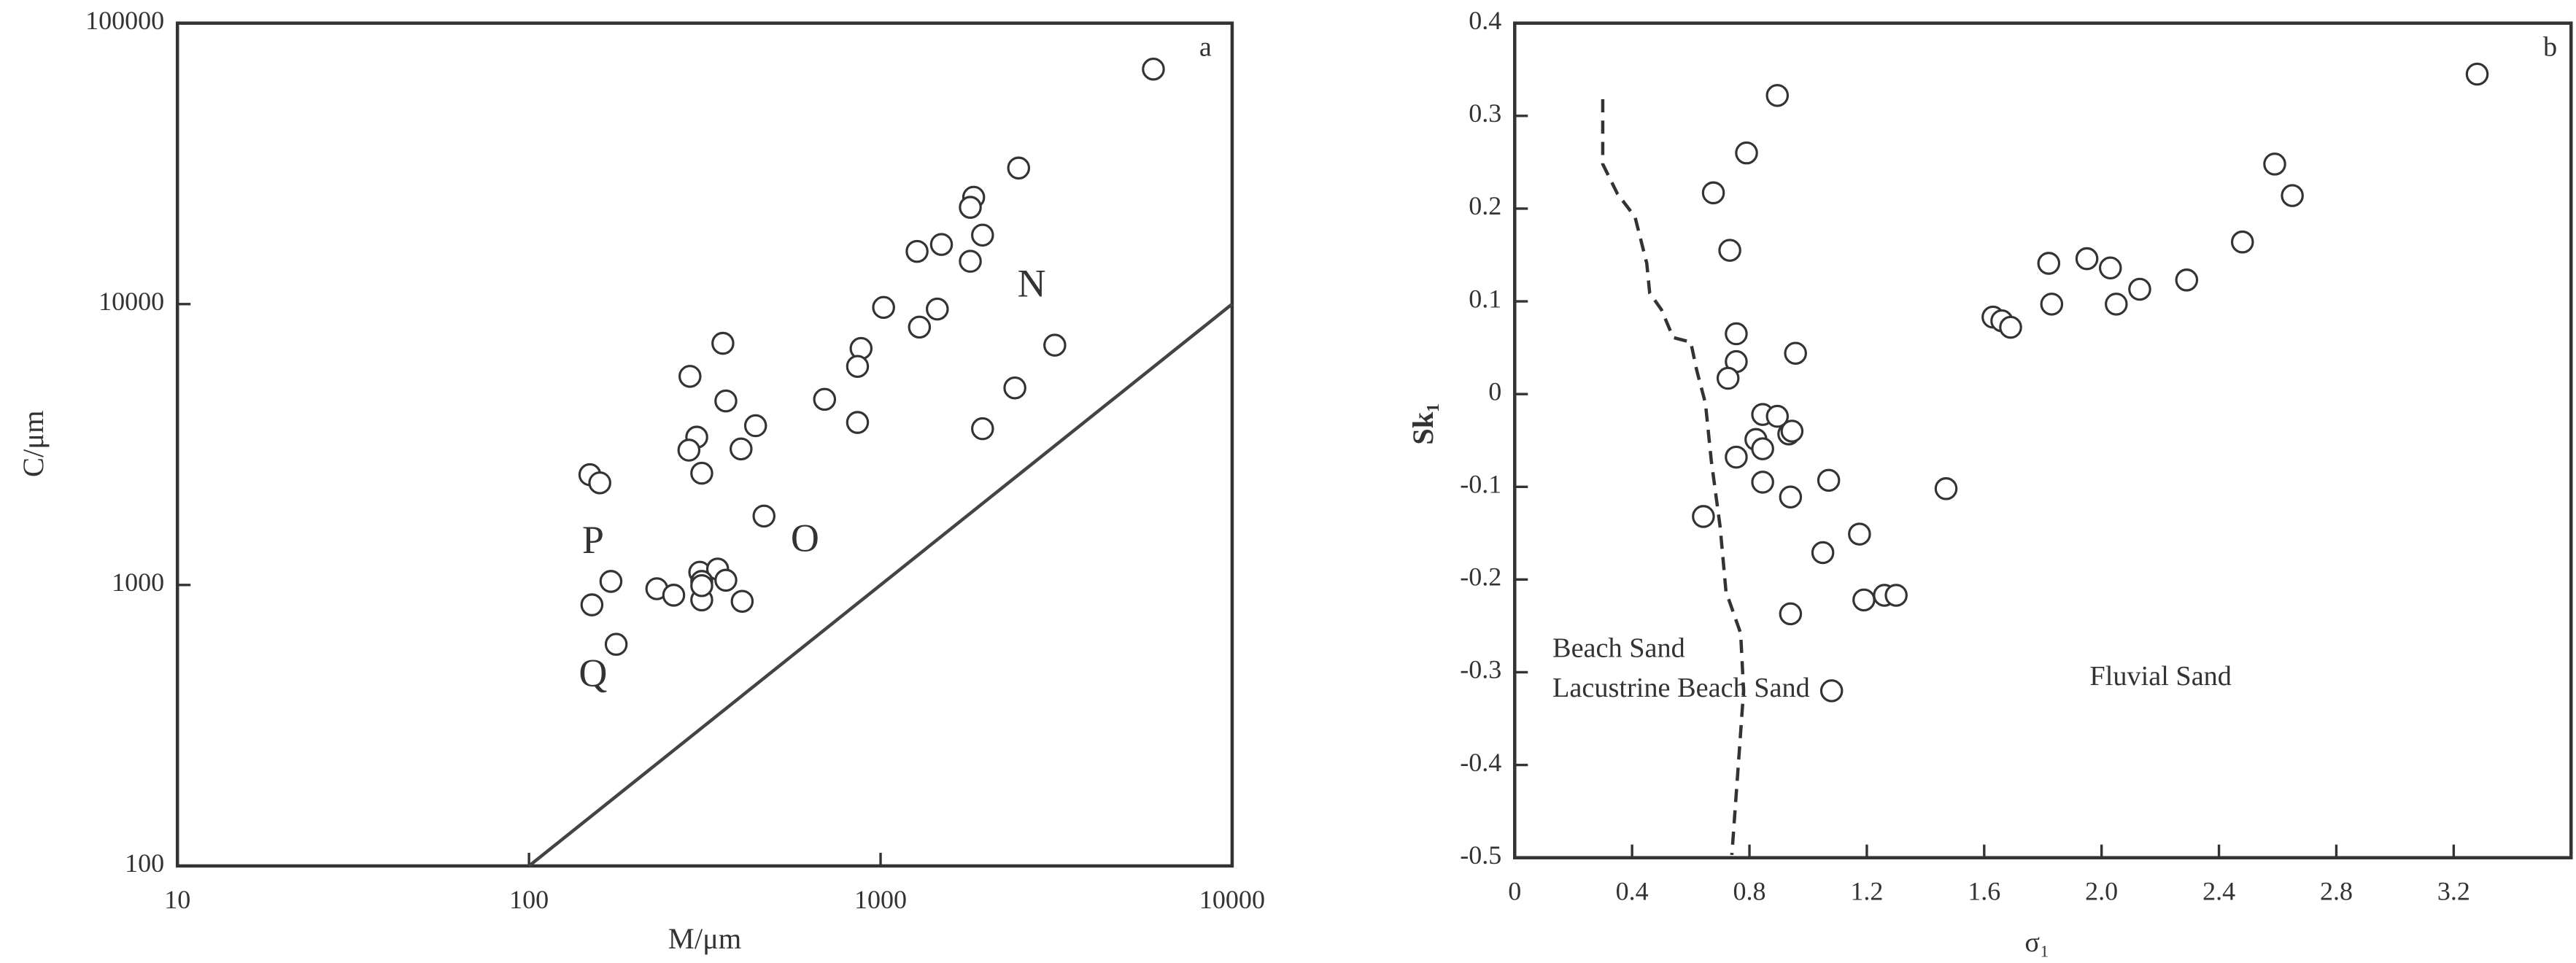 This screenshot has height=963, width=2576. I want to click on x-tick-label: 0.4, so click(1632, 890).